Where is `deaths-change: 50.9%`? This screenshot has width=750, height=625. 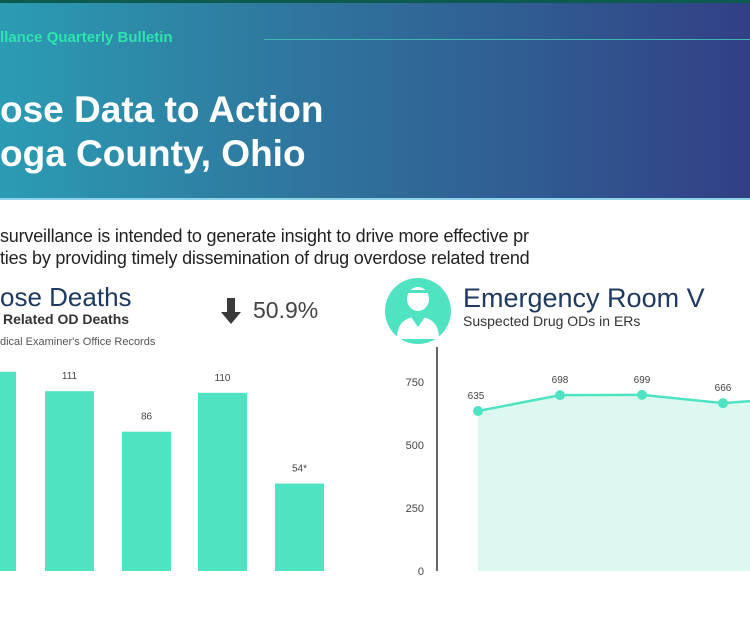 deaths-change: 50.9% is located at coordinates (286, 310).